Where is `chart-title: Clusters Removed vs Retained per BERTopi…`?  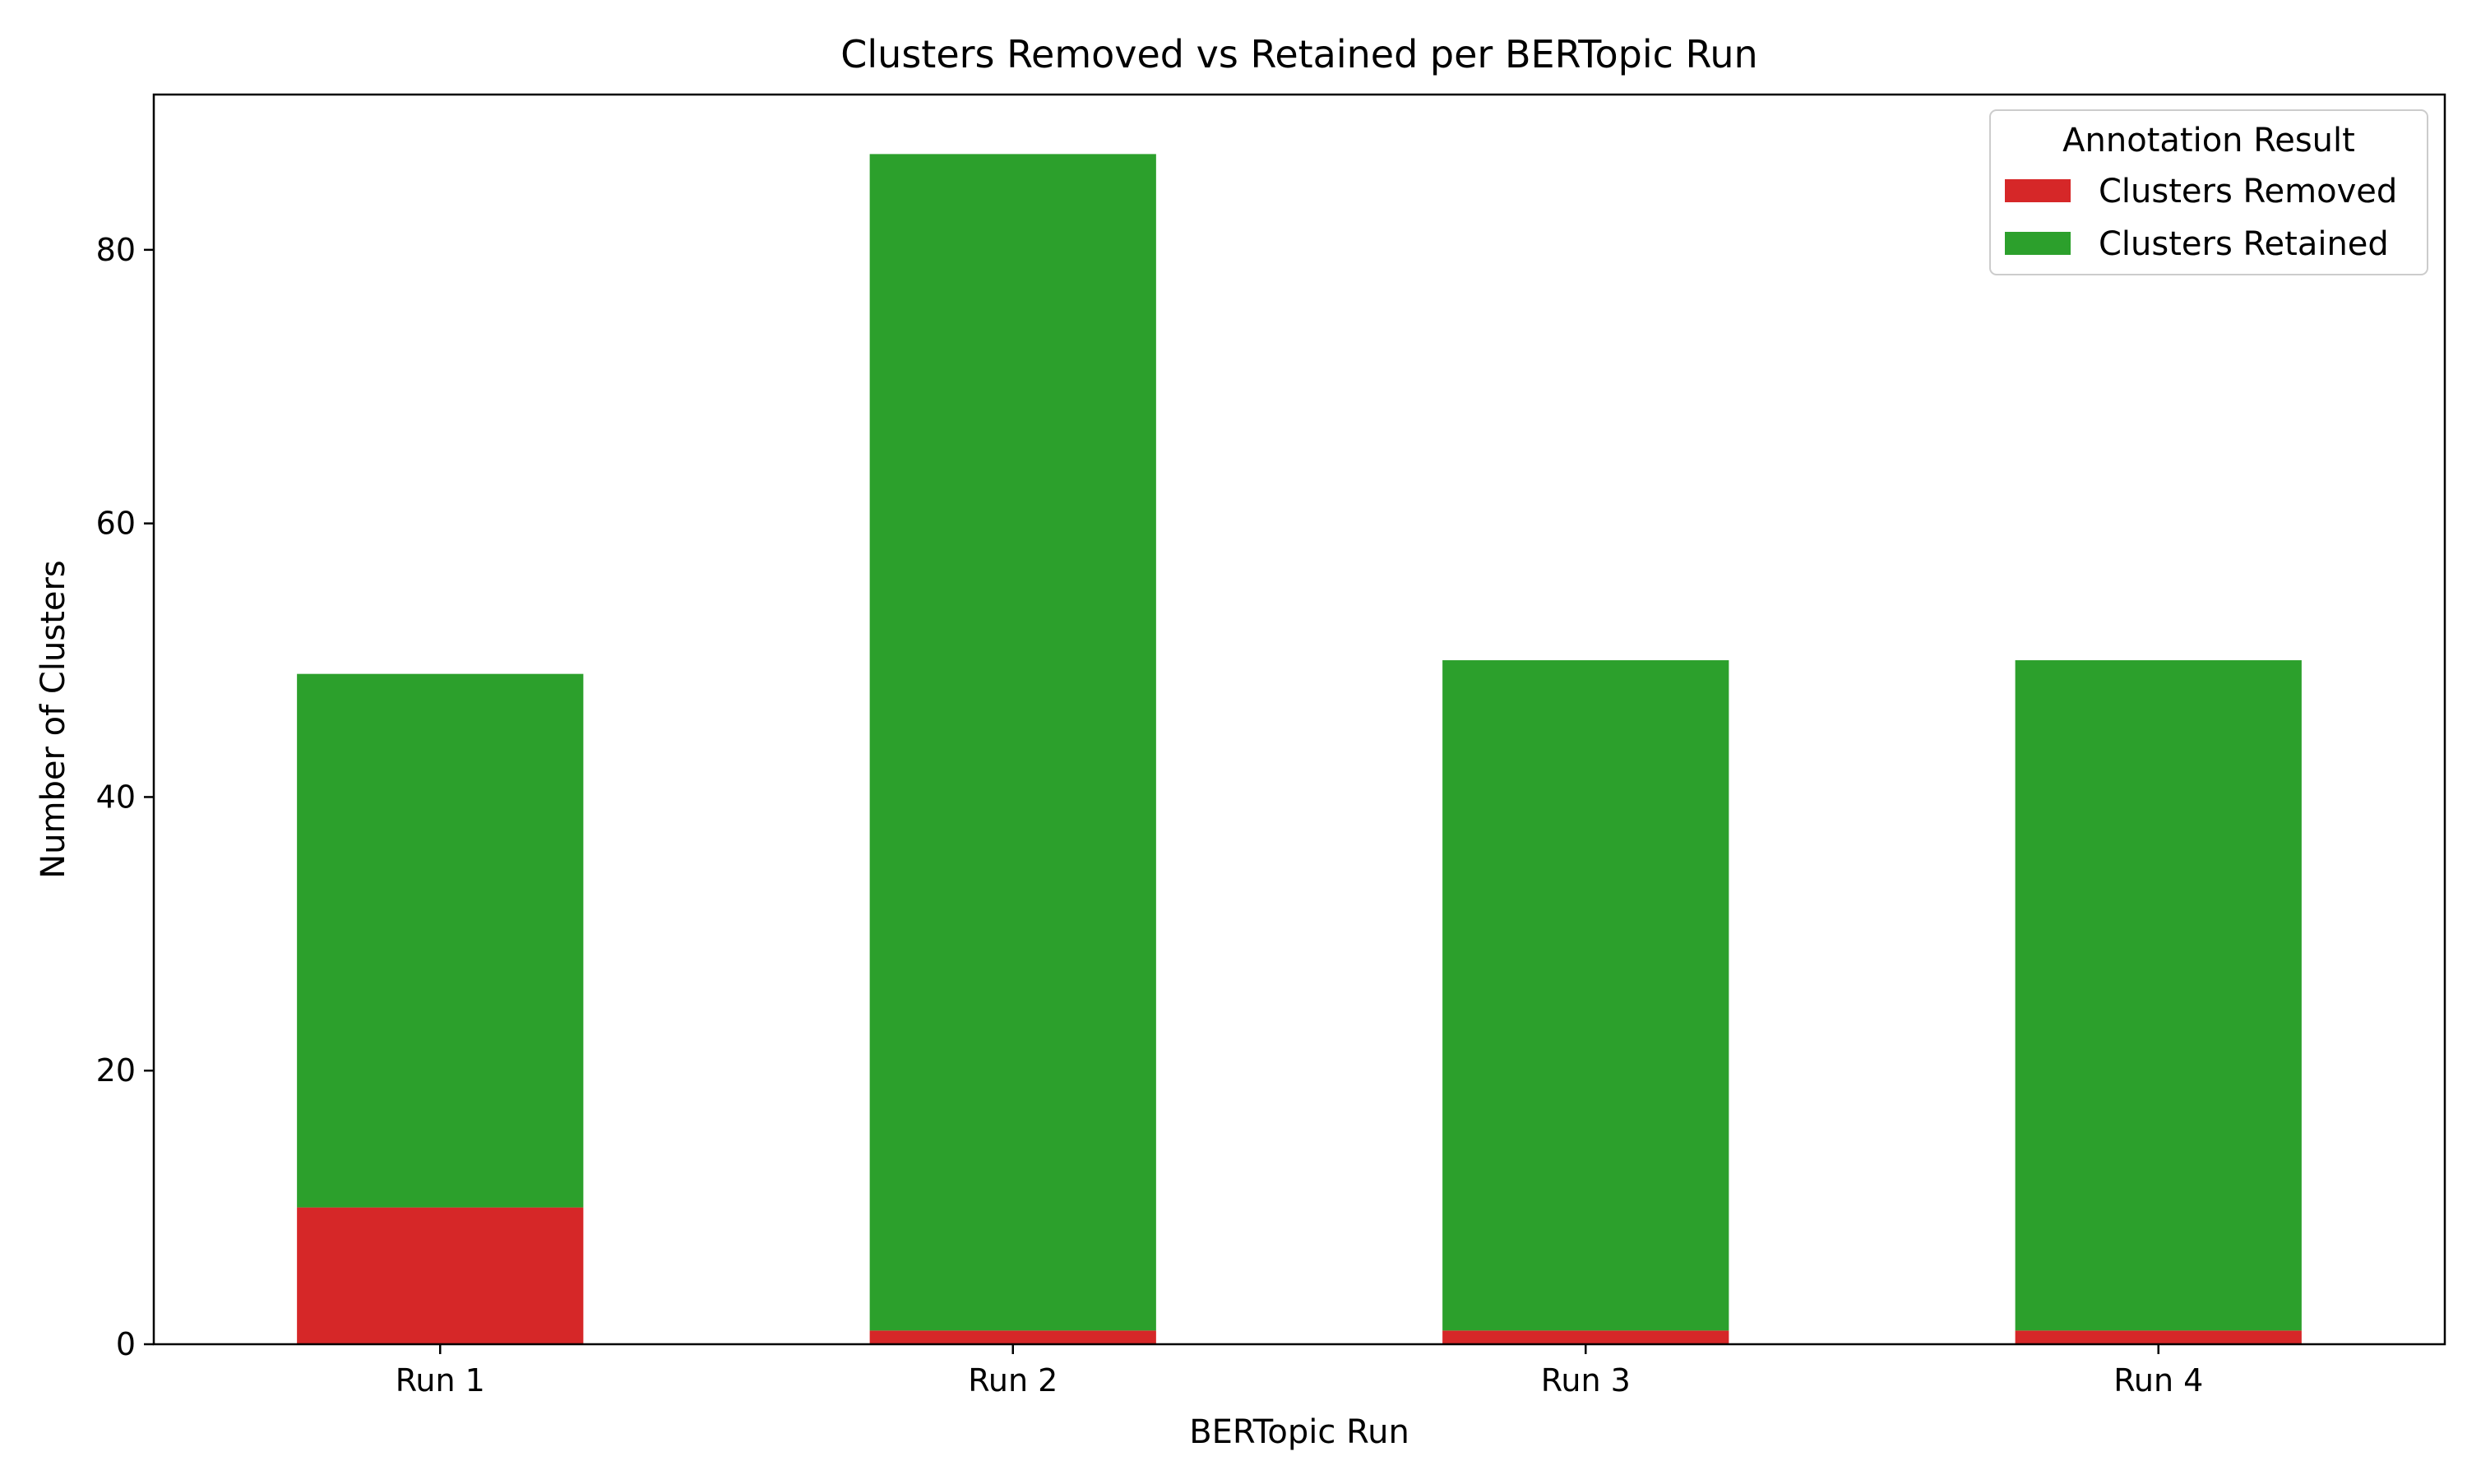 chart-title: Clusters Removed vs Retained per BERTopi… is located at coordinates (1298, 54).